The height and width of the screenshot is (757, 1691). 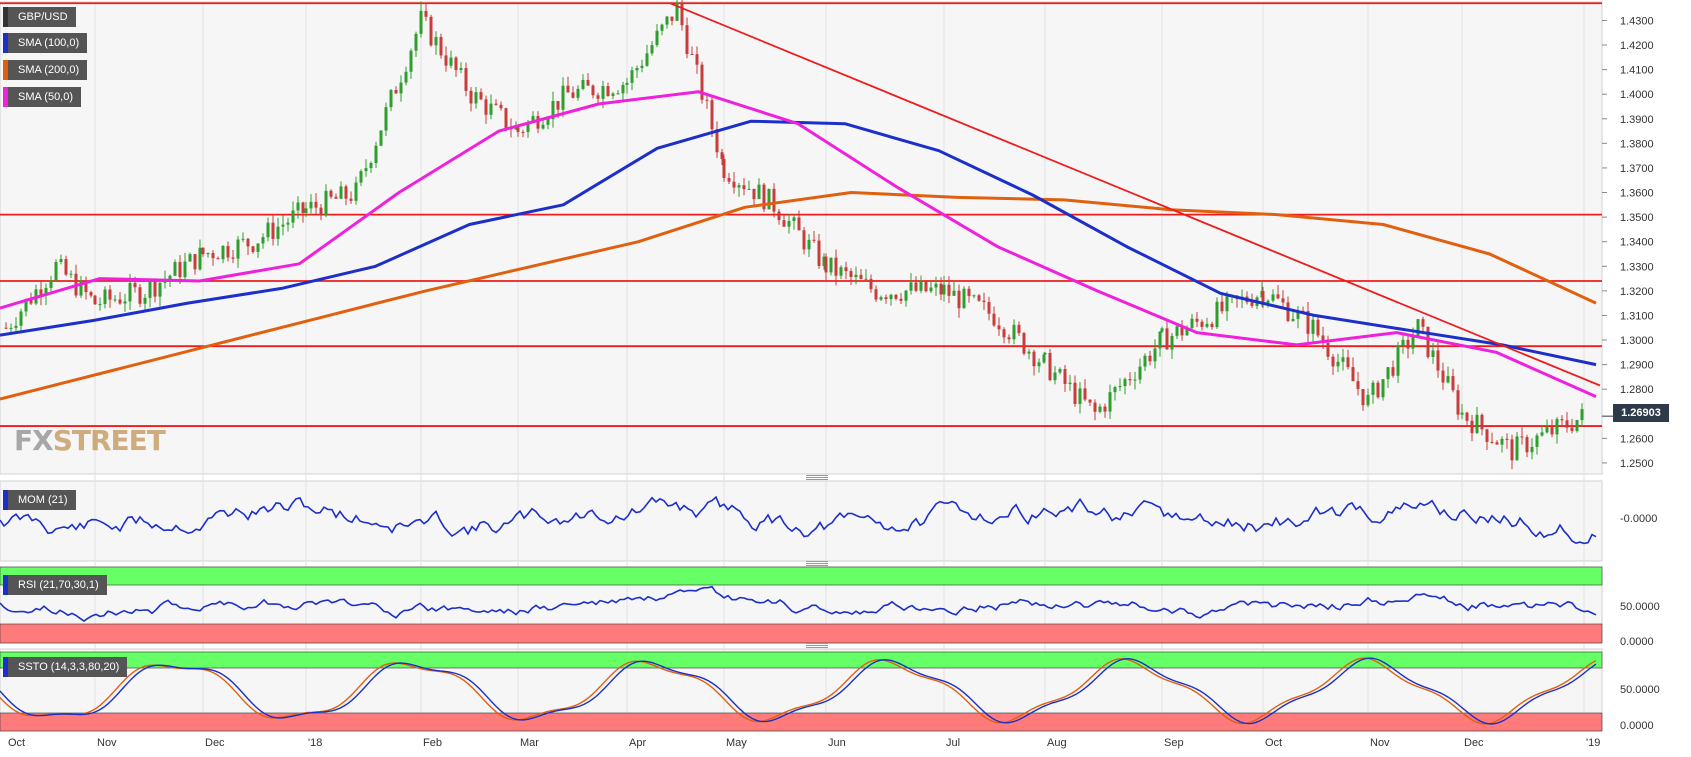 I want to click on price-tick-label: 1.4100, so click(x=1637, y=71).